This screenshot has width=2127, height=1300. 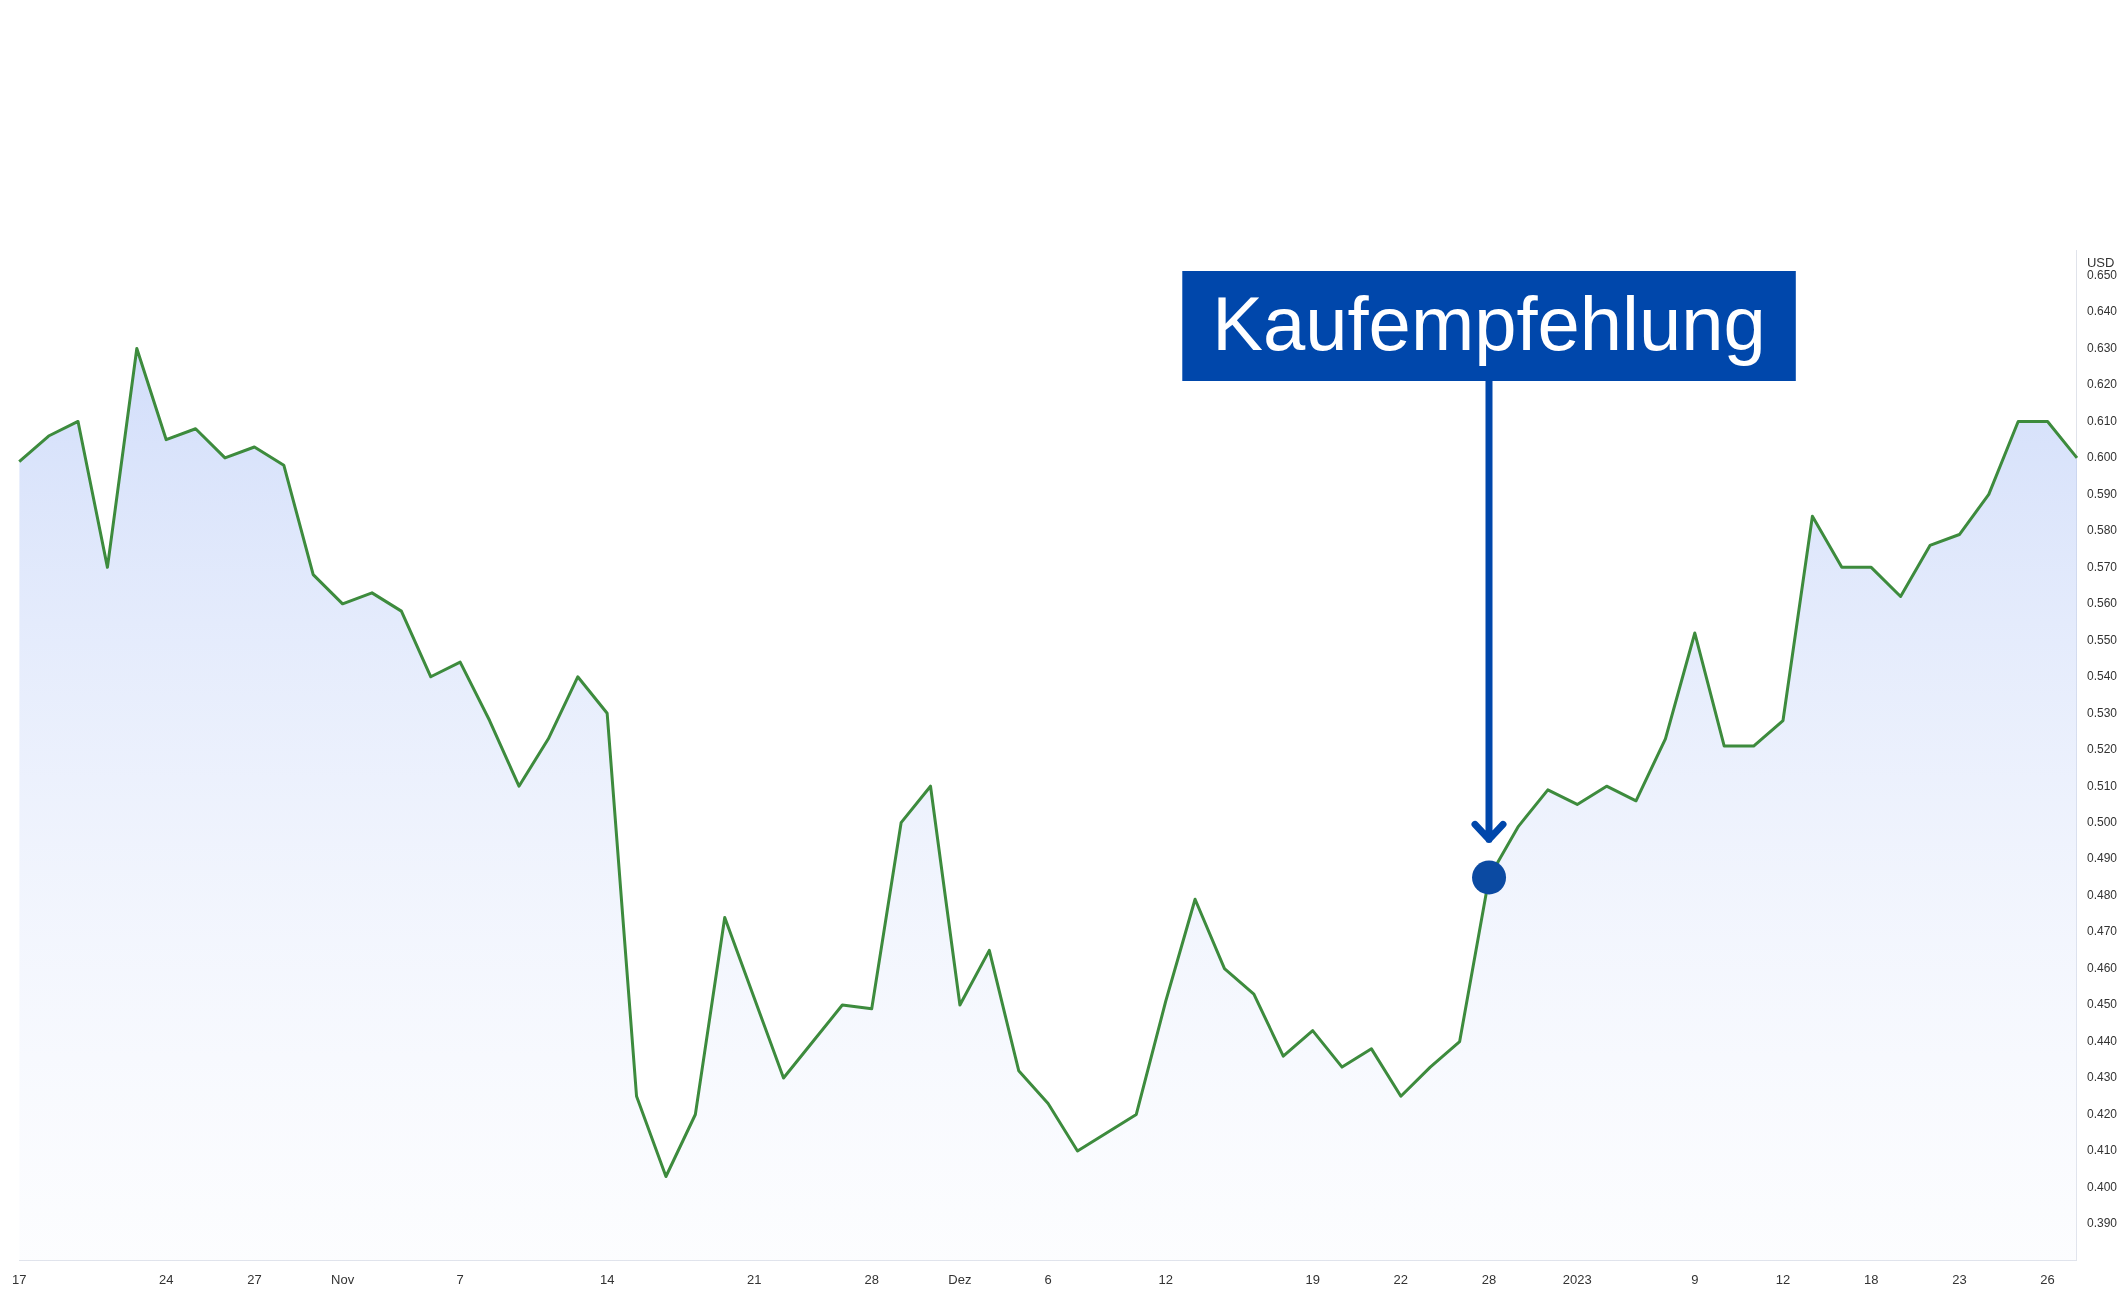 What do you see at coordinates (2102, 749) in the screenshot?
I see `y-tick-label: 0.520` at bounding box center [2102, 749].